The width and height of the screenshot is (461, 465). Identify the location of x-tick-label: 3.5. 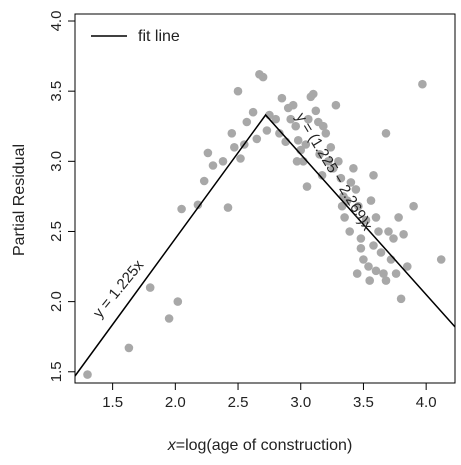
(363, 402).